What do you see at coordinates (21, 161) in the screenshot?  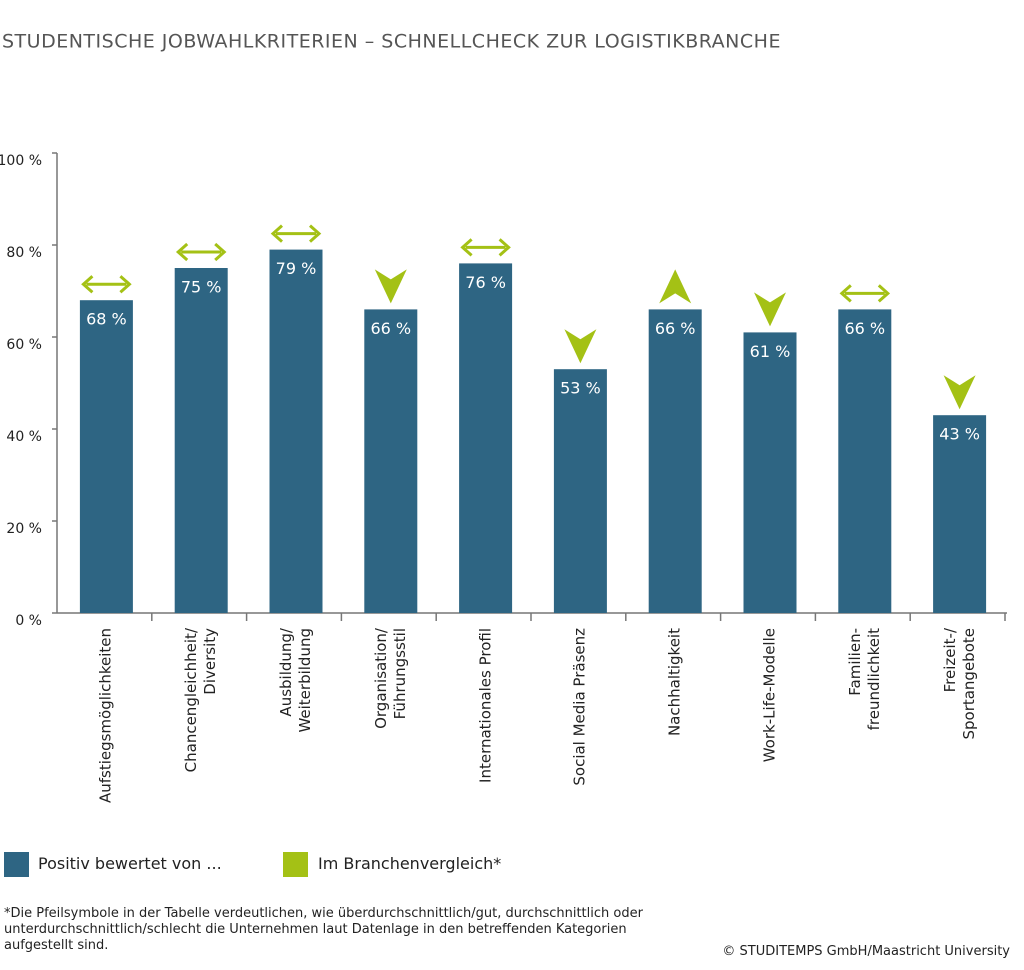 I see `y-tick-label: 100 %` at bounding box center [21, 161].